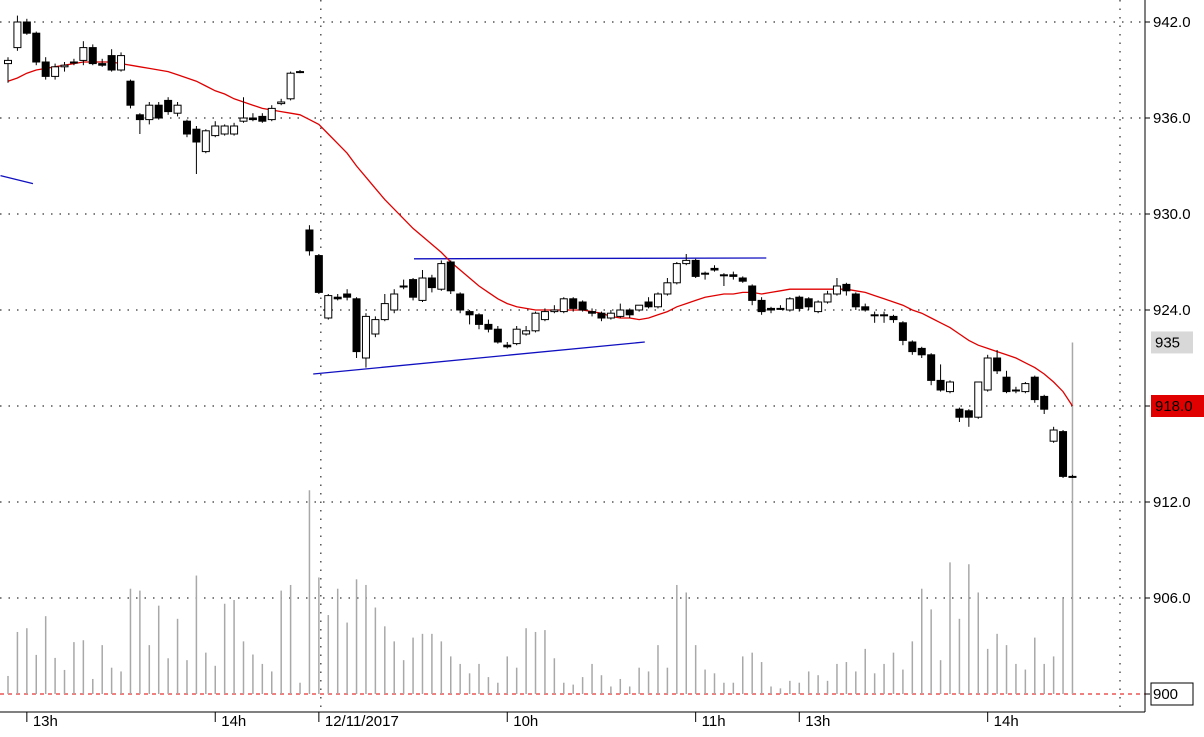 This screenshot has height=737, width=1204. What do you see at coordinates (1172, 22) in the screenshot?
I see `y-tick-label: 942.0` at bounding box center [1172, 22].